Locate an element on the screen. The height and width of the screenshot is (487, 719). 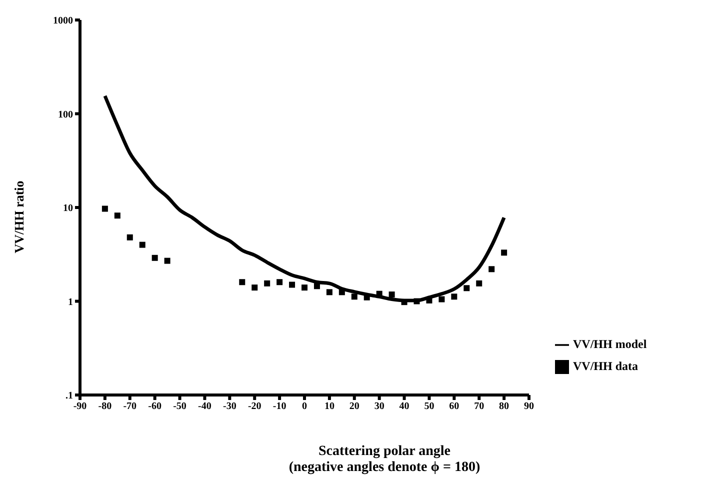
x-tick-label: -70 is located at coordinates (130, 406).